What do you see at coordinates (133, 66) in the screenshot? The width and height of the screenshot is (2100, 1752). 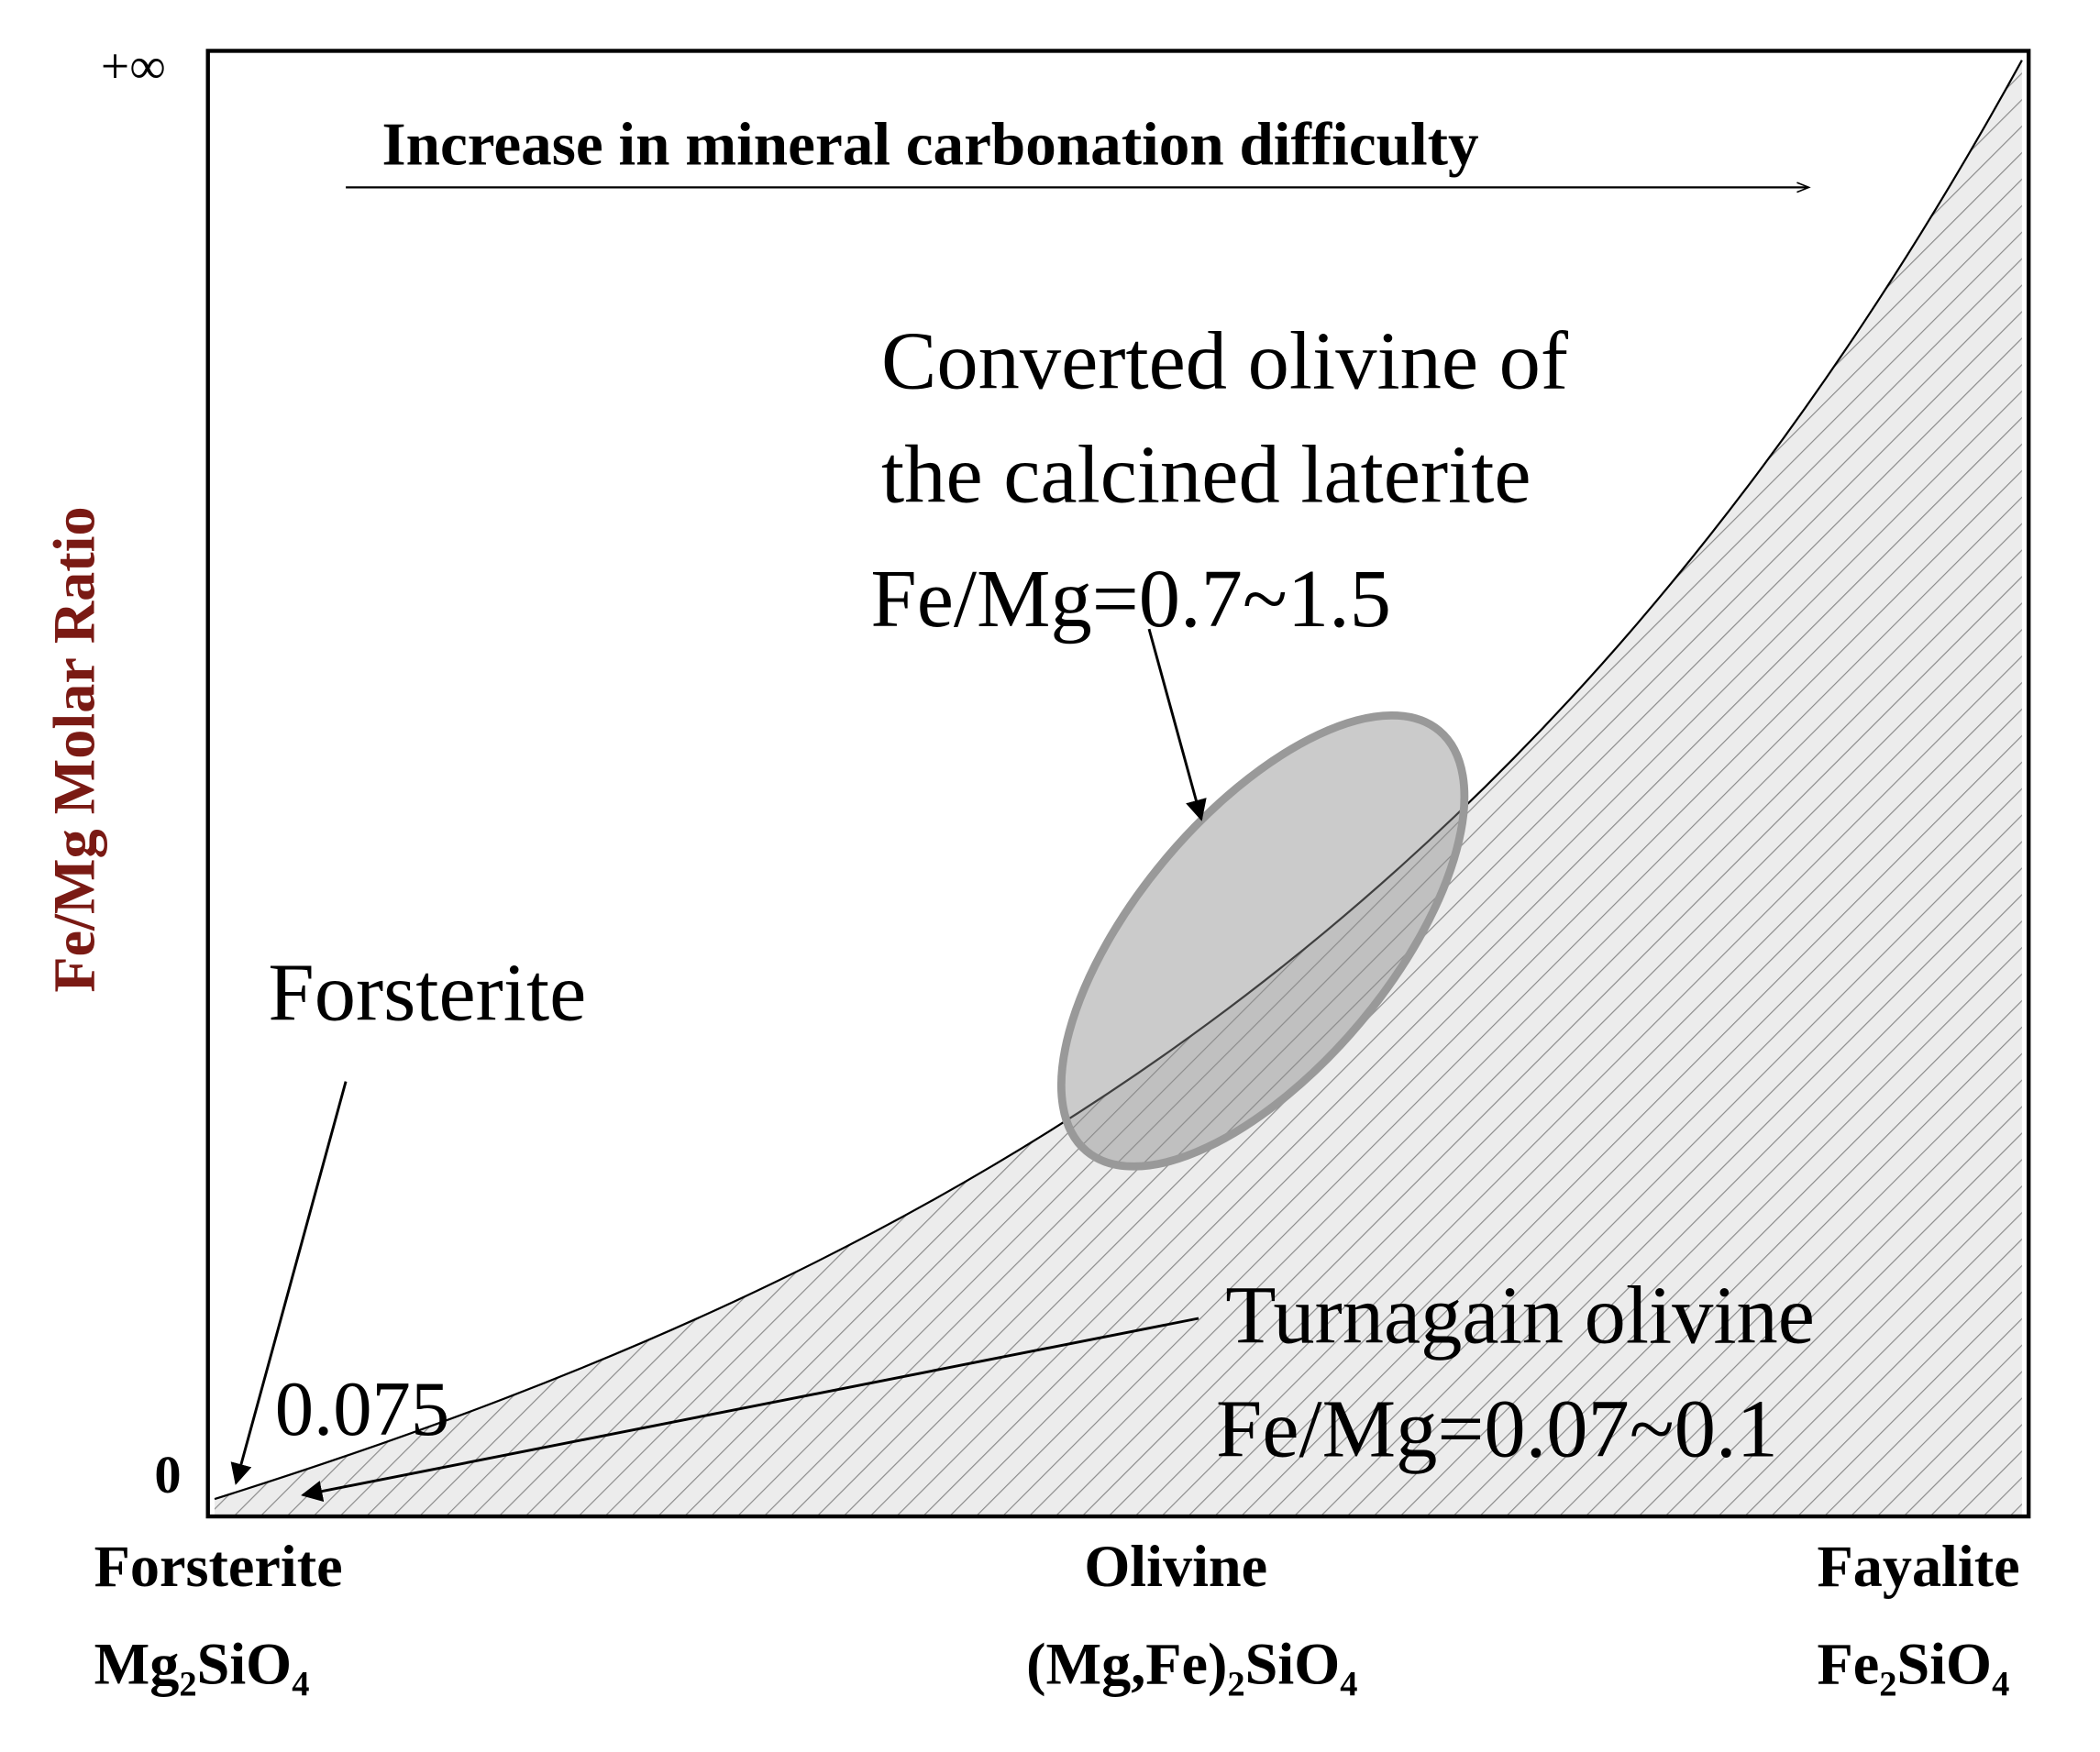 I see `y-top-label: +∞` at bounding box center [133, 66].